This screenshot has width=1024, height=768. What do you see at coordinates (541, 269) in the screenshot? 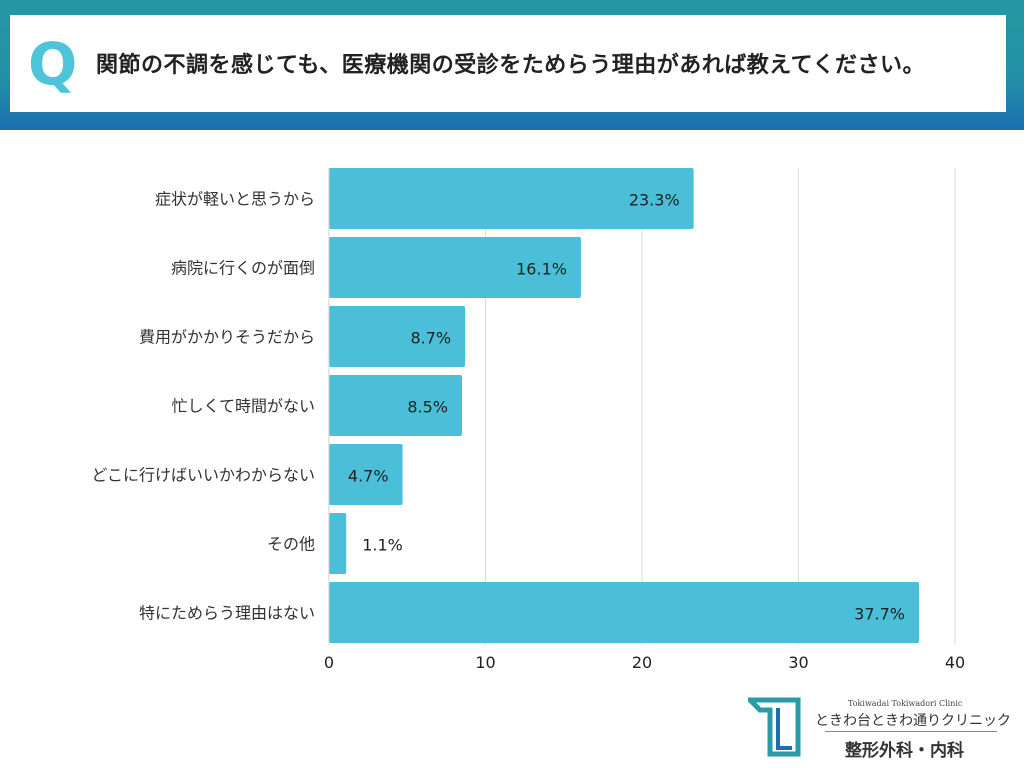
I see `data-label: 16.1%` at bounding box center [541, 269].